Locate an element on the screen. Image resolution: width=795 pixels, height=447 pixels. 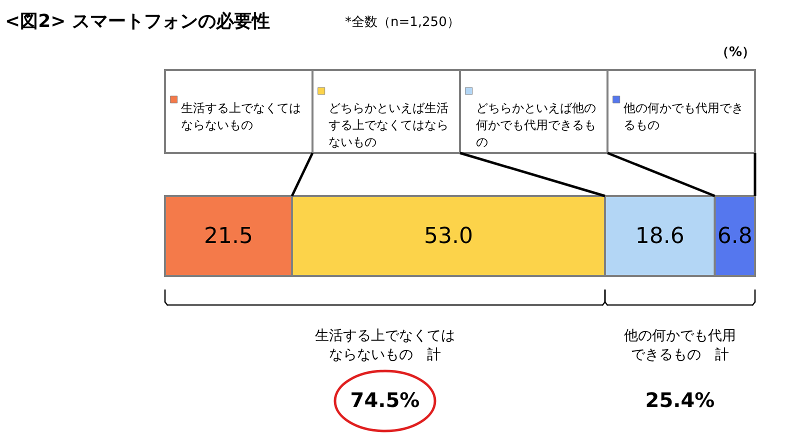
text: 25.4% is located at coordinates (680, 400).